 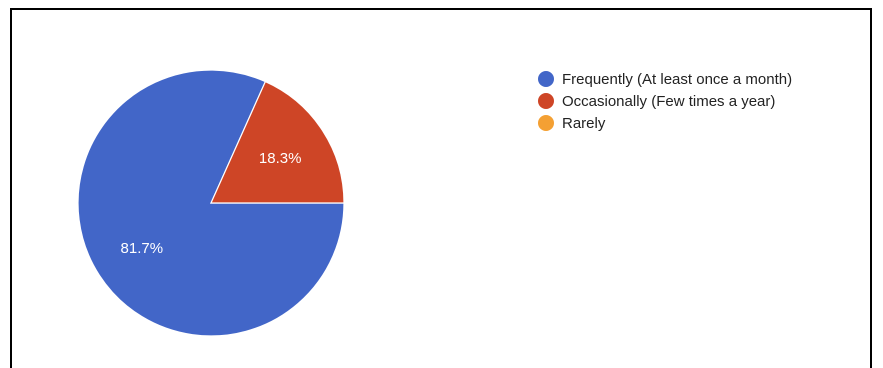 I want to click on legend-swatch-frequently, so click(x=546, y=79).